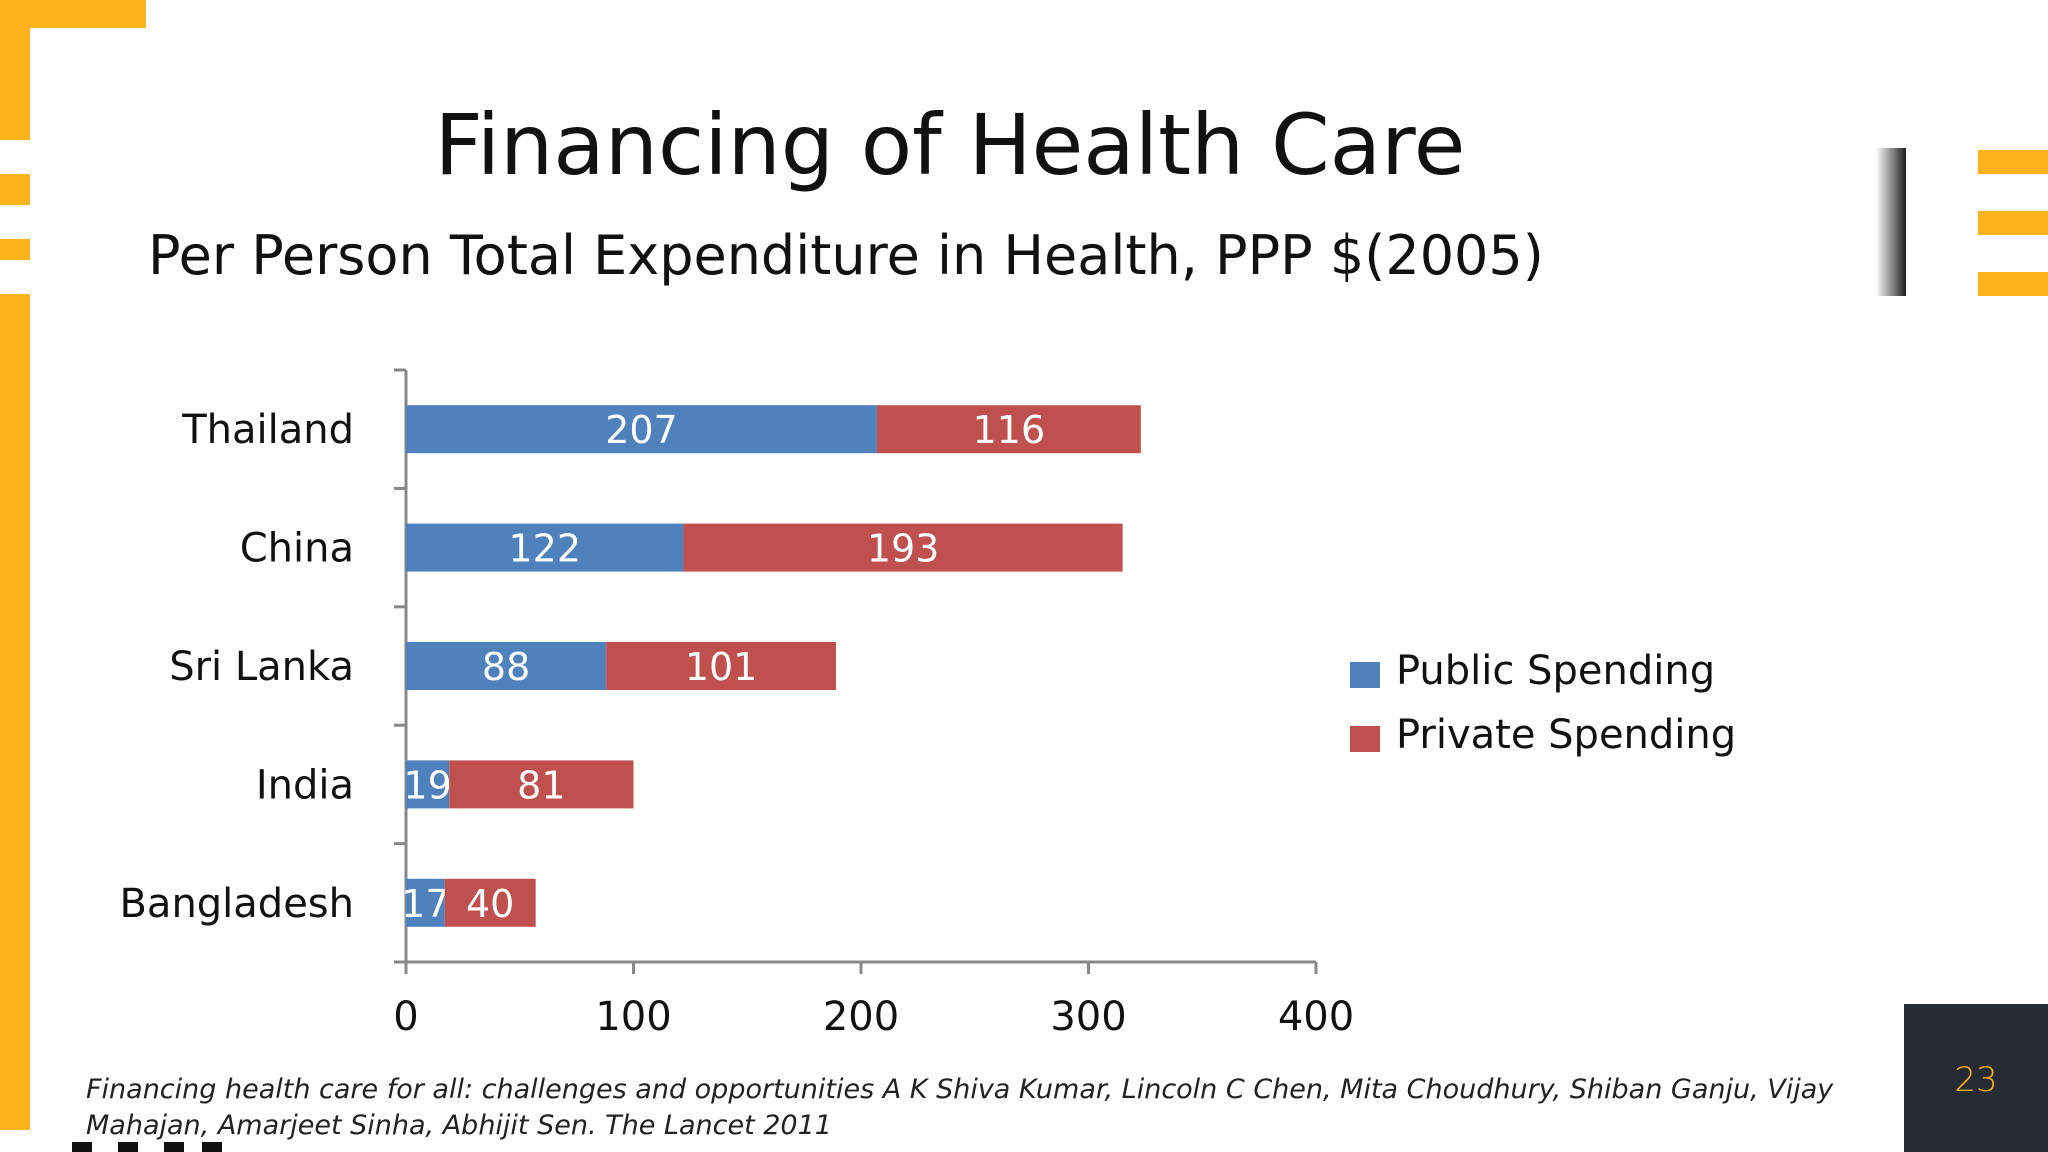  Describe the element at coordinates (1566, 735) in the screenshot. I see `legend-label: Private Spending` at that location.